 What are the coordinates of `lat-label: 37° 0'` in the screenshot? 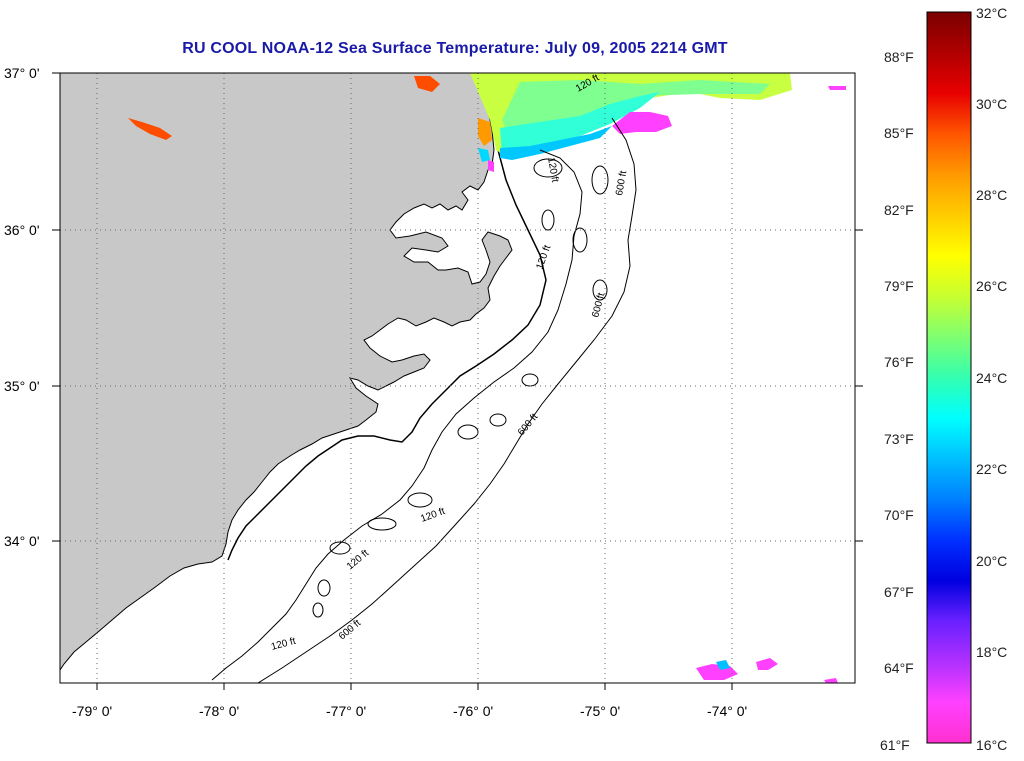 It's located at (22, 73).